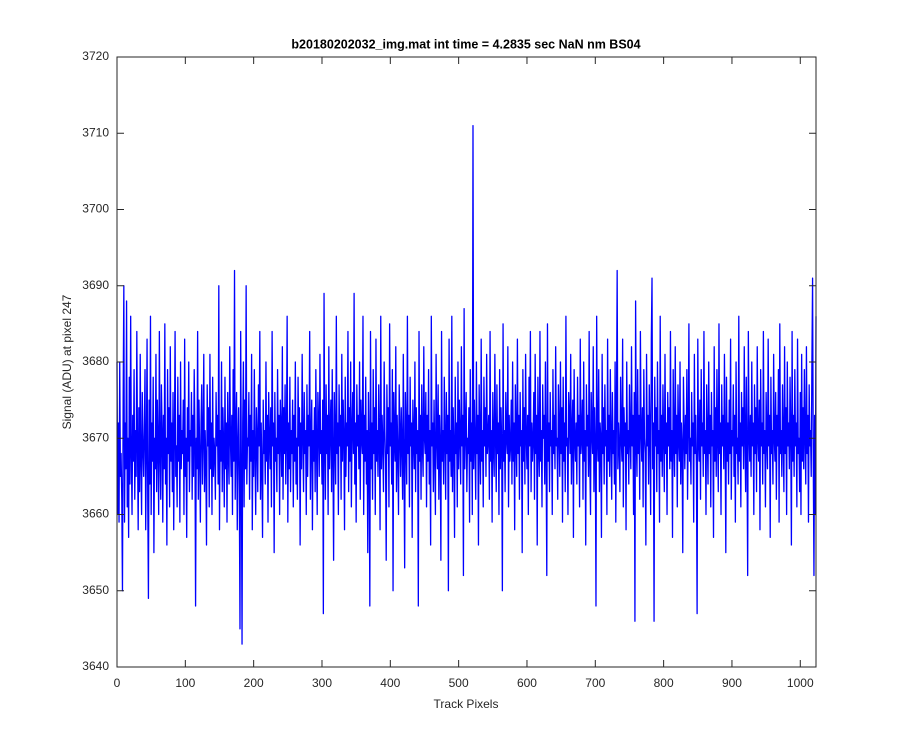  Describe the element at coordinates (95, 361) in the screenshot. I see `y-tick-label: 3680` at that location.